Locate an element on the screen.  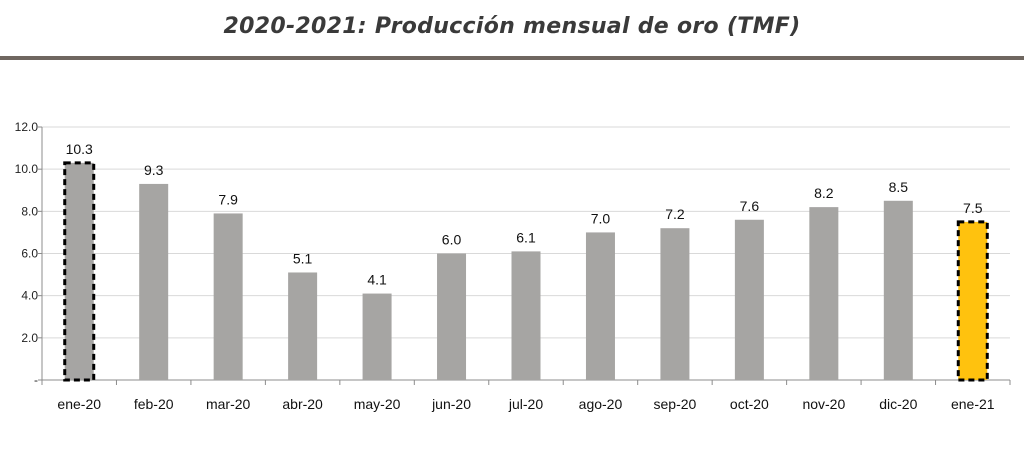
x-tick-label-dic-20: dic-20 is located at coordinates (898, 404).